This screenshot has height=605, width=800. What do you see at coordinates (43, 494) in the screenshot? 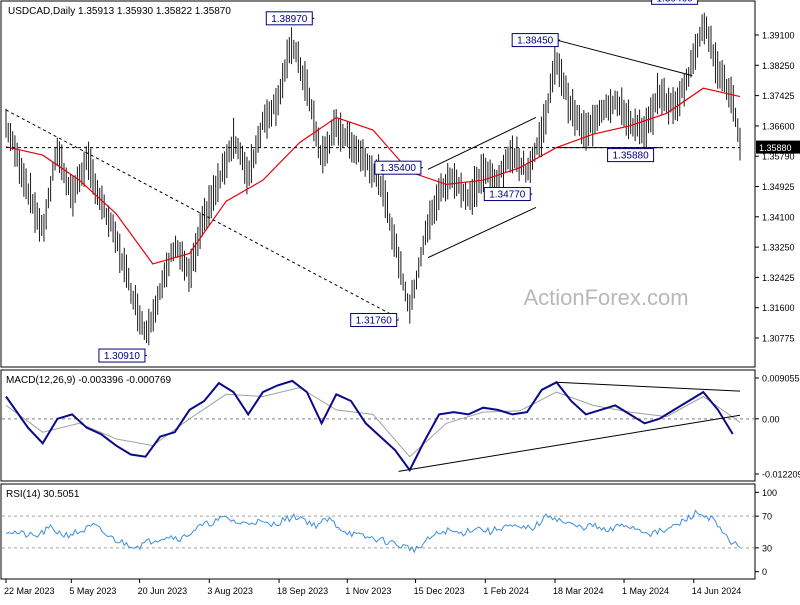
I see `rsi-title: RSI(14) 30.5051` at bounding box center [43, 494].